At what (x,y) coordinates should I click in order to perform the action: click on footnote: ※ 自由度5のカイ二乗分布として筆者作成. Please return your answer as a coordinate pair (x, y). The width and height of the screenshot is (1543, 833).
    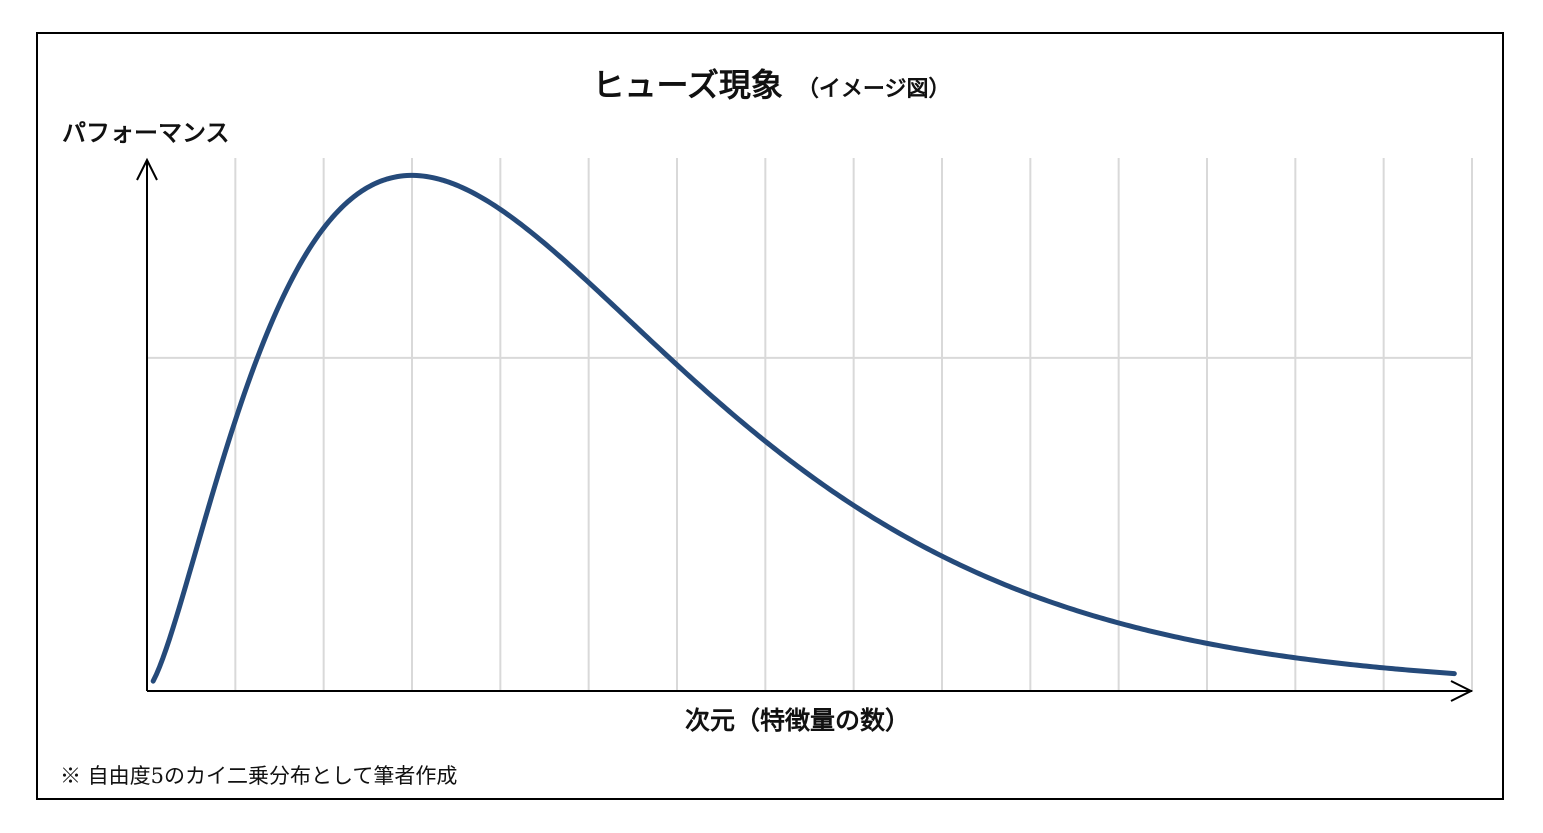
    Looking at the image, I should click on (259, 776).